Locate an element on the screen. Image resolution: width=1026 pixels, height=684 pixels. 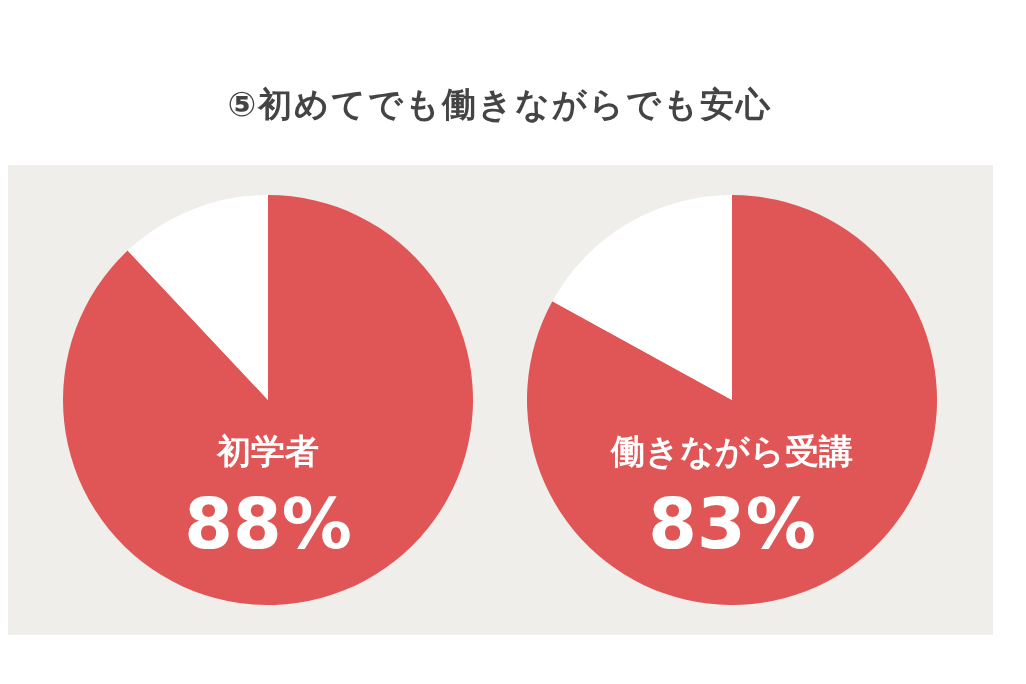
data-label: 88% is located at coordinates (268, 524).